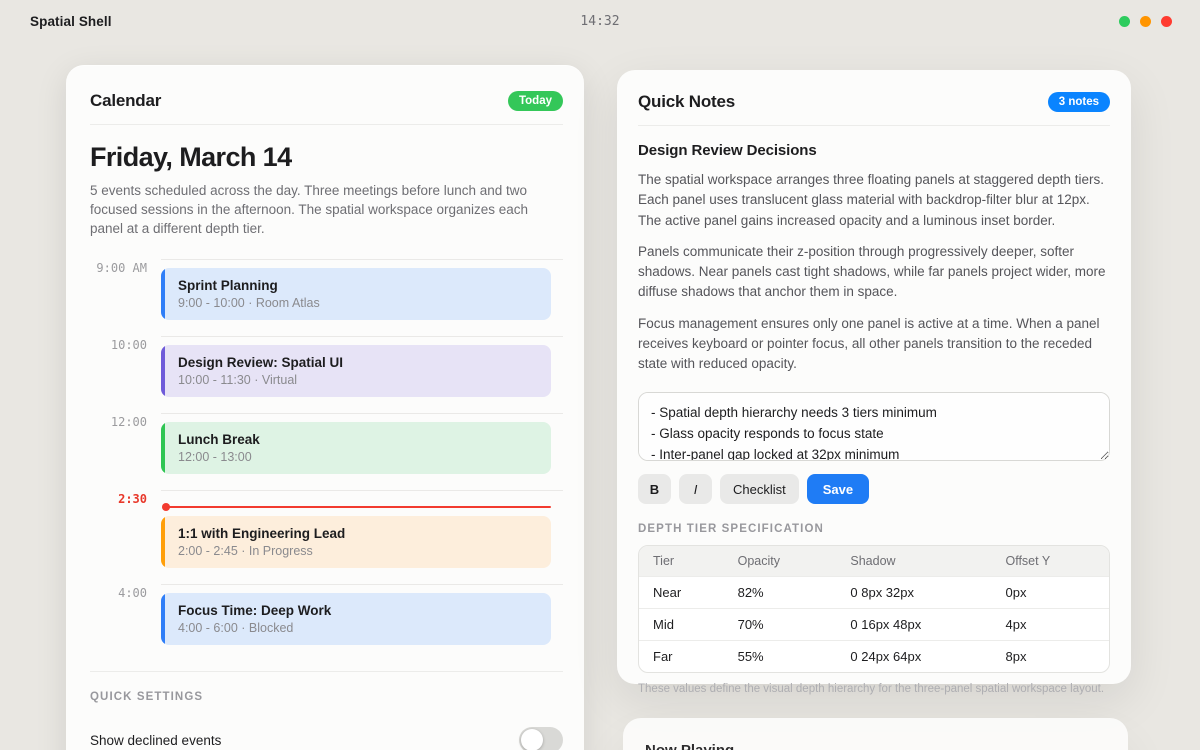 The image size is (1200, 750). Describe the element at coordinates (914, 624) in the screenshot. I see `cell-shadow: 0 16px 48px` at that location.